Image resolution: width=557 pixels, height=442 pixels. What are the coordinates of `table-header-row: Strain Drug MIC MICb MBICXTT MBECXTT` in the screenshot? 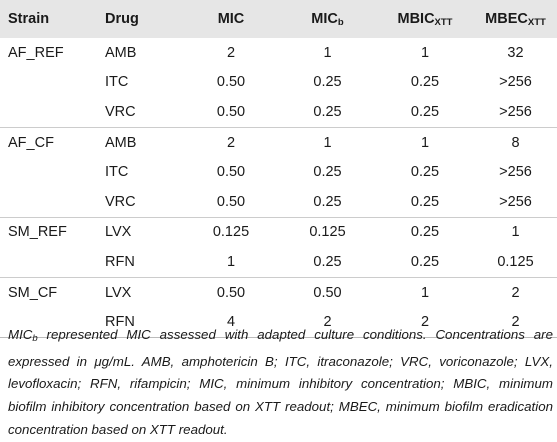 It's located at (278, 19).